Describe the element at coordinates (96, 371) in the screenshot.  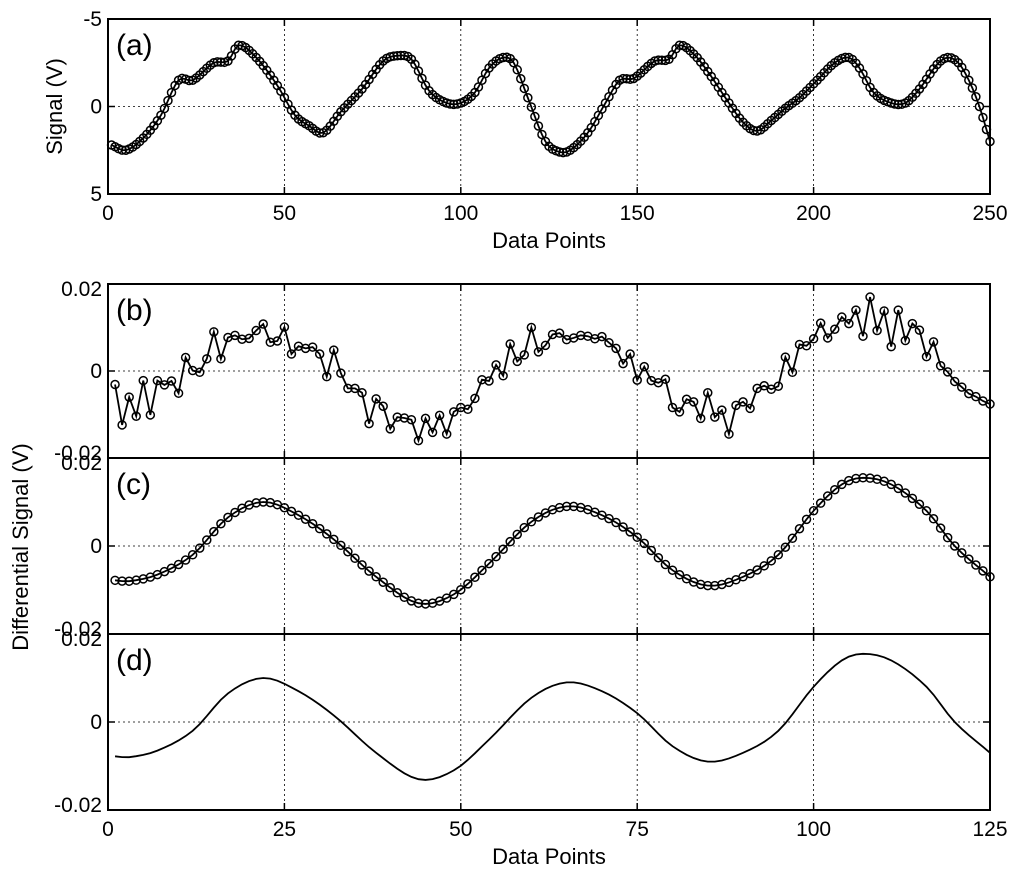
I see `y-tick-label: 0` at that location.